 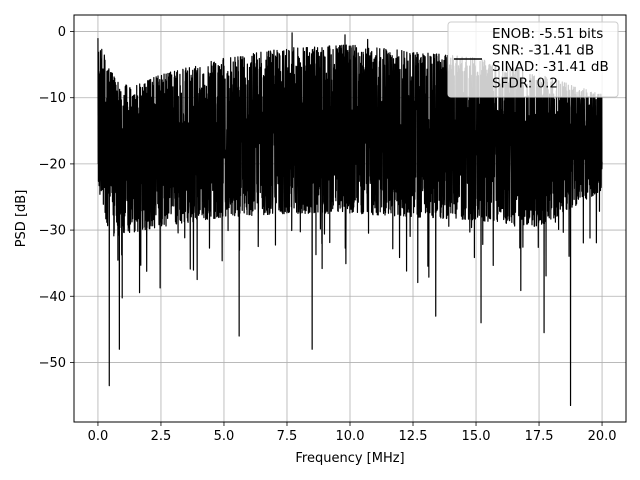 What do you see at coordinates (62, 32) in the screenshot?
I see `y-tick-label: 0` at bounding box center [62, 32].